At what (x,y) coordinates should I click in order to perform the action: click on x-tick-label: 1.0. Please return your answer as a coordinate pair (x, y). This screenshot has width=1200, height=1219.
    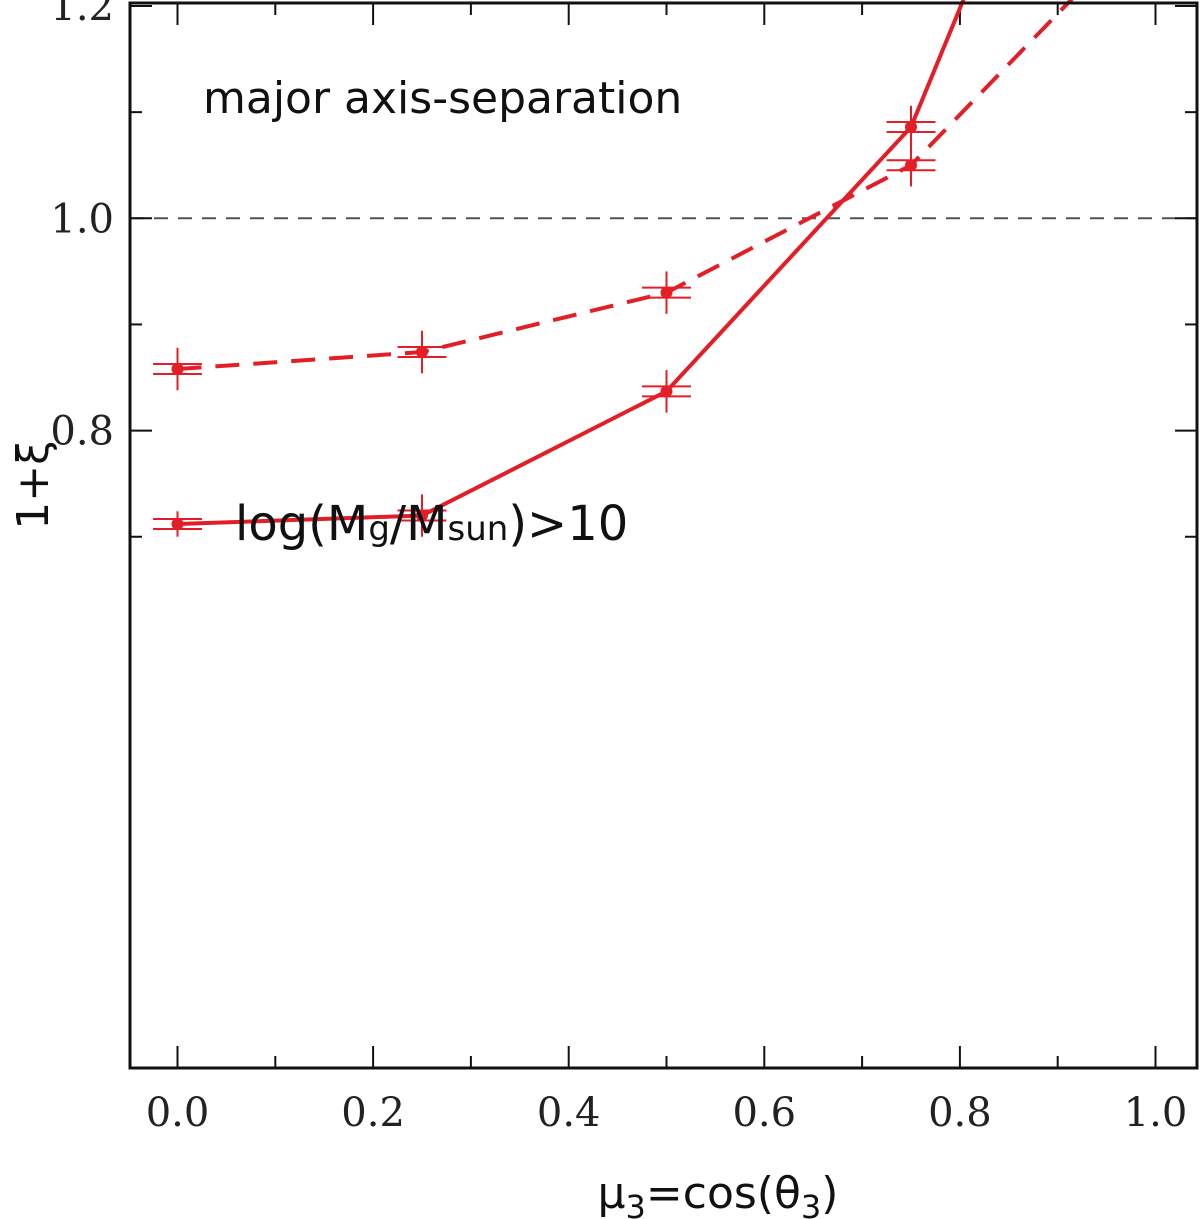
    Looking at the image, I should click on (1156, 1113).